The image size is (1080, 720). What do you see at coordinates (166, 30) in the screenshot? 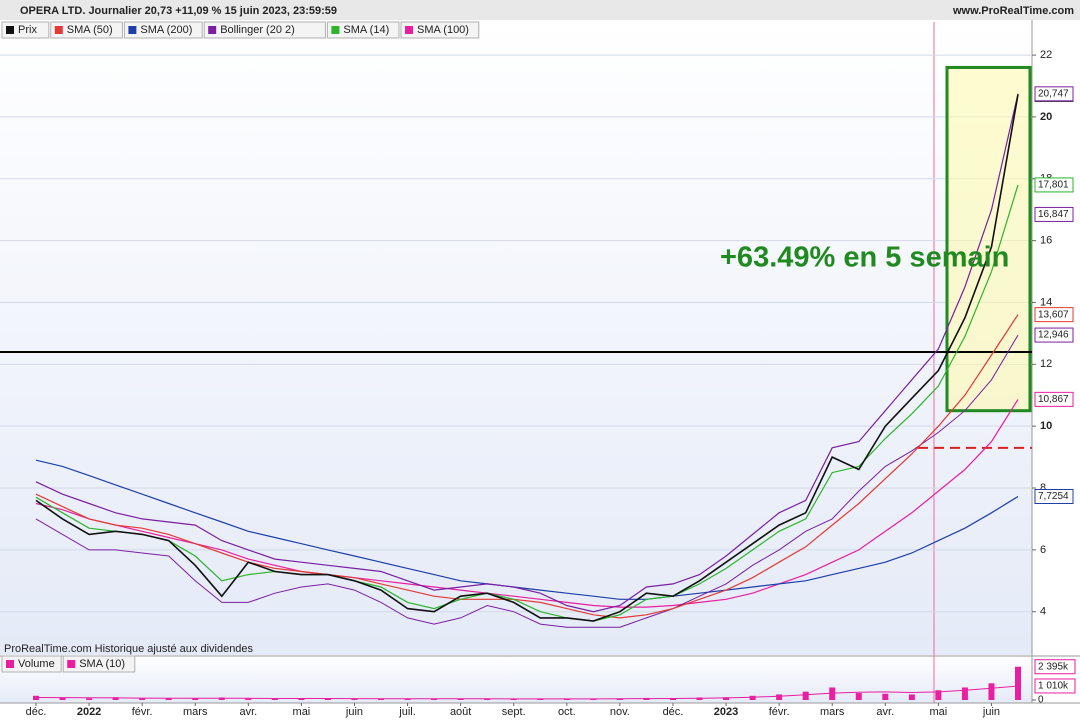
I see `legend-label: SMA (200)` at bounding box center [166, 30].